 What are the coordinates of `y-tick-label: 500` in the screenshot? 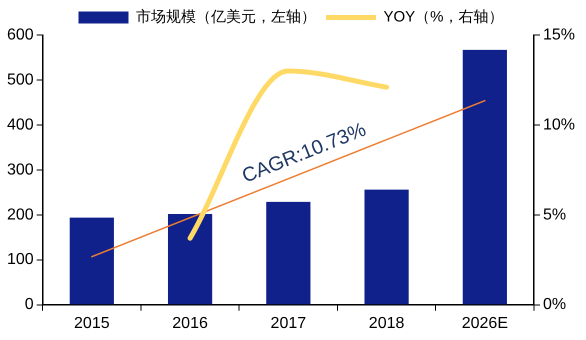 It's located at (20, 79).